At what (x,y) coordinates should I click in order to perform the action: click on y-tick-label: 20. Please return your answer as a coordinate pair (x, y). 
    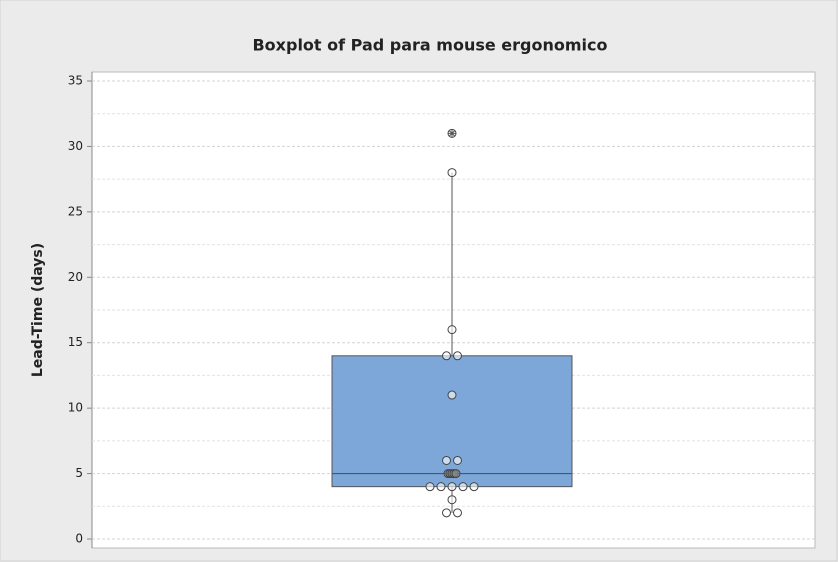
    Looking at the image, I should click on (75, 277).